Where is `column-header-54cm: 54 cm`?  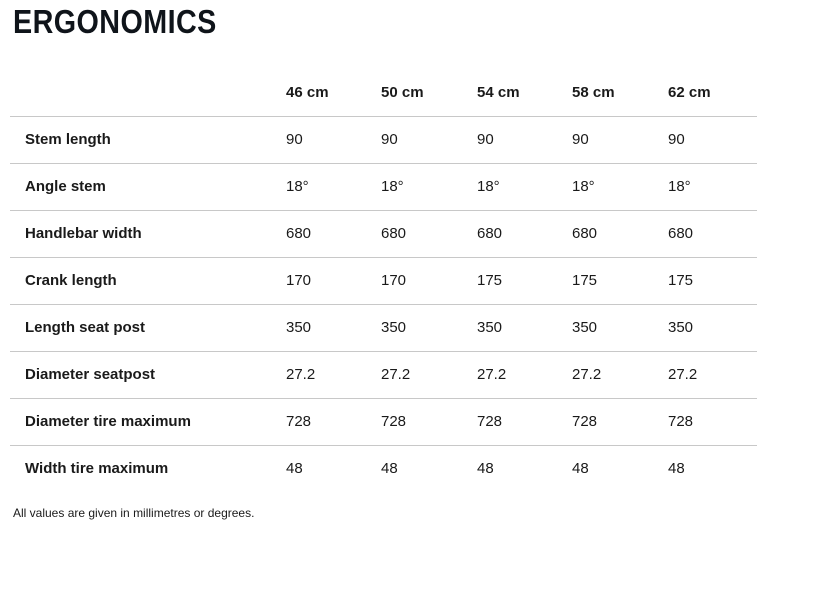
column-header-54cm: 54 cm is located at coordinates (498, 93).